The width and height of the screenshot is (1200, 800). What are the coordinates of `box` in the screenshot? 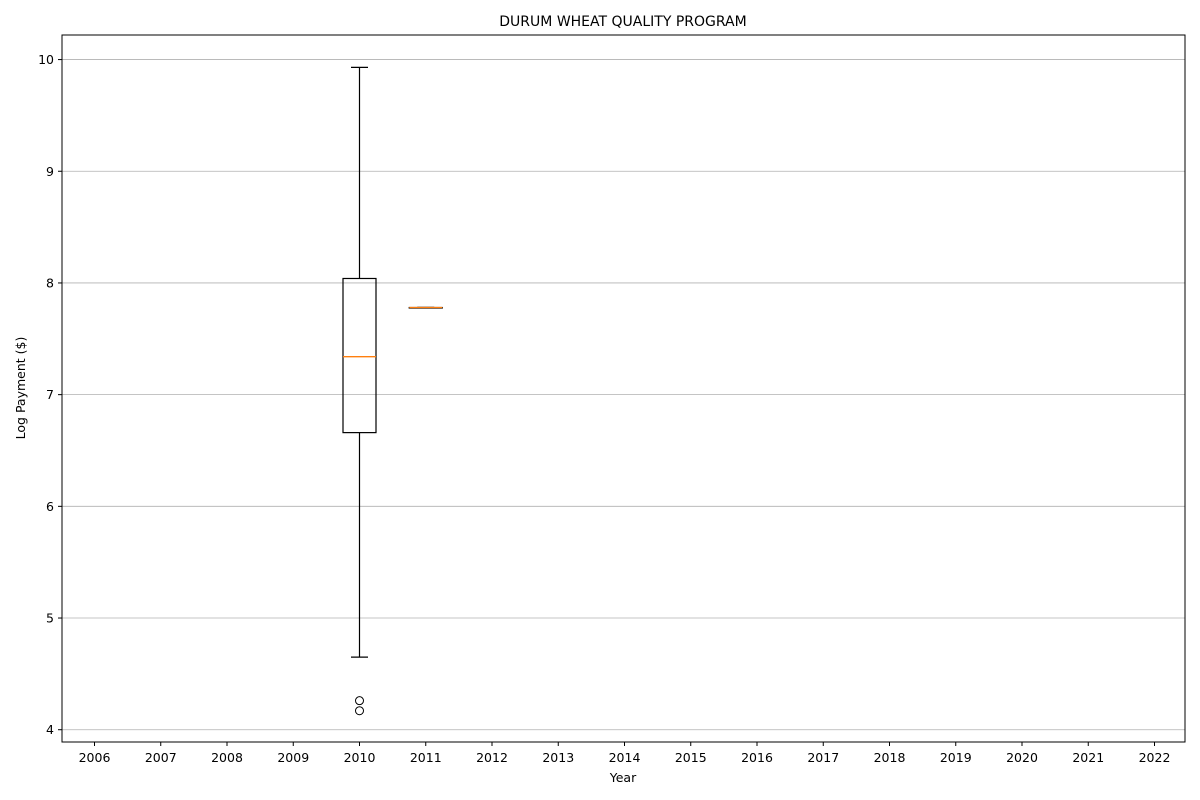 It's located at (359, 355).